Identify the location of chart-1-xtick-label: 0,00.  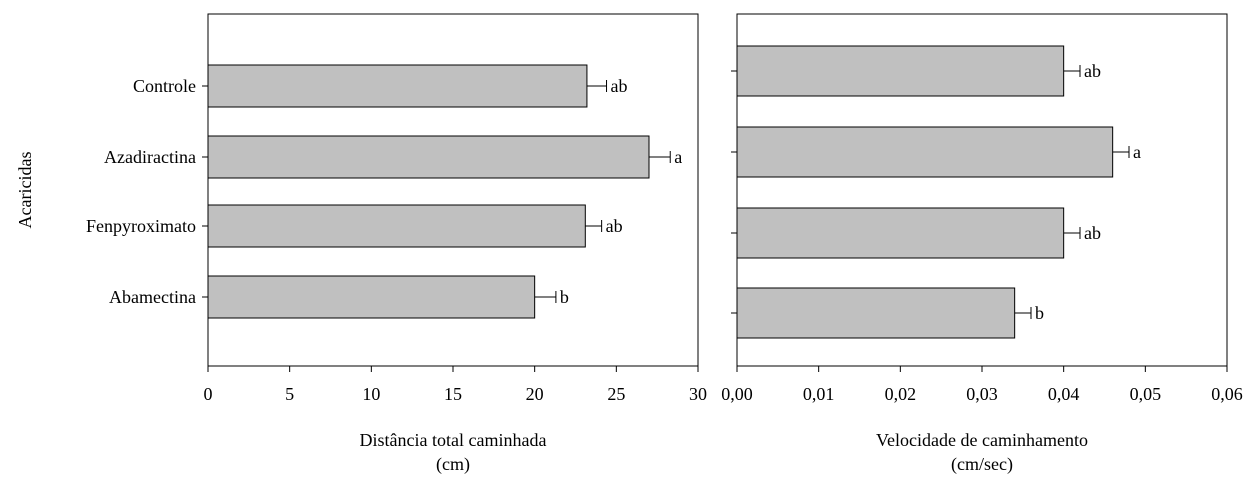
(737, 394).